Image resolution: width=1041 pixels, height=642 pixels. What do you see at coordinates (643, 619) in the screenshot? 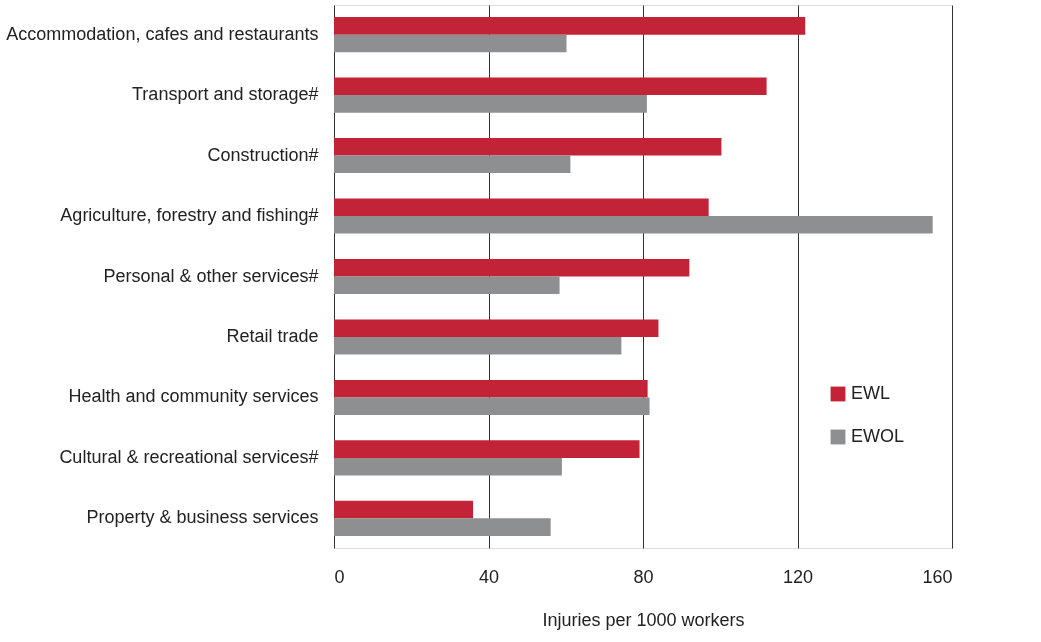
I see `x-axis-title: Injuries per 1000 workers` at bounding box center [643, 619].